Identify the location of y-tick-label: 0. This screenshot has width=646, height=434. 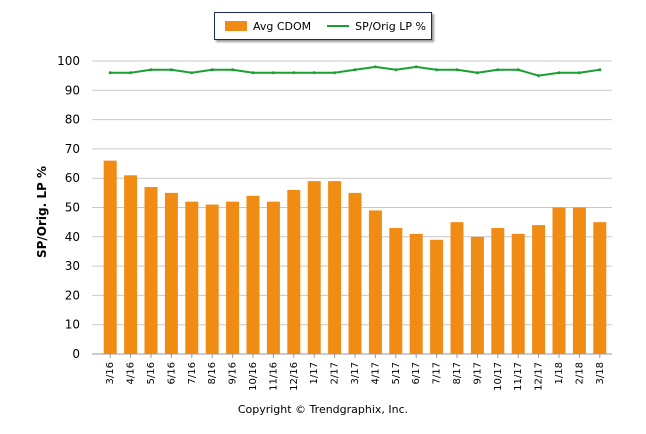
(76, 354).